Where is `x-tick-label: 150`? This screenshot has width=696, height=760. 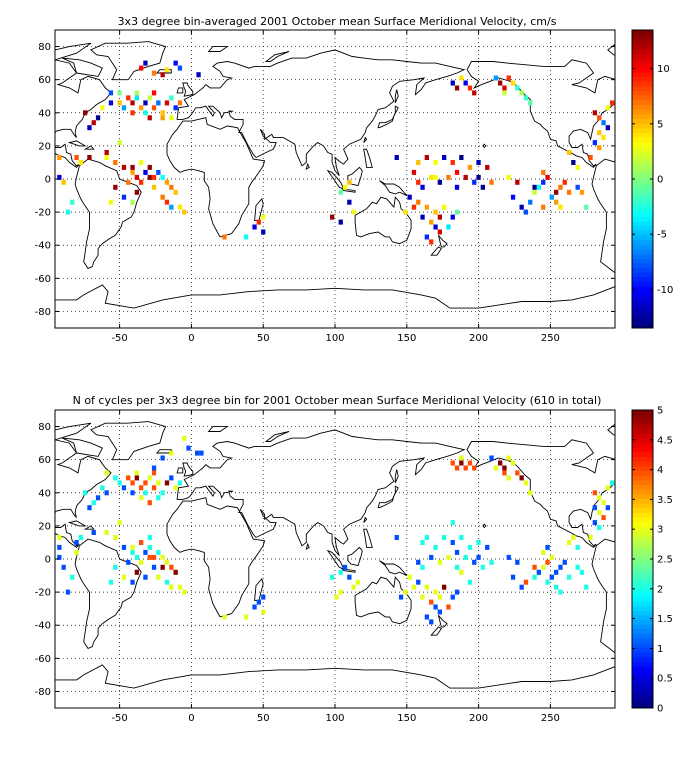 x-tick-label: 150 is located at coordinates (406, 718).